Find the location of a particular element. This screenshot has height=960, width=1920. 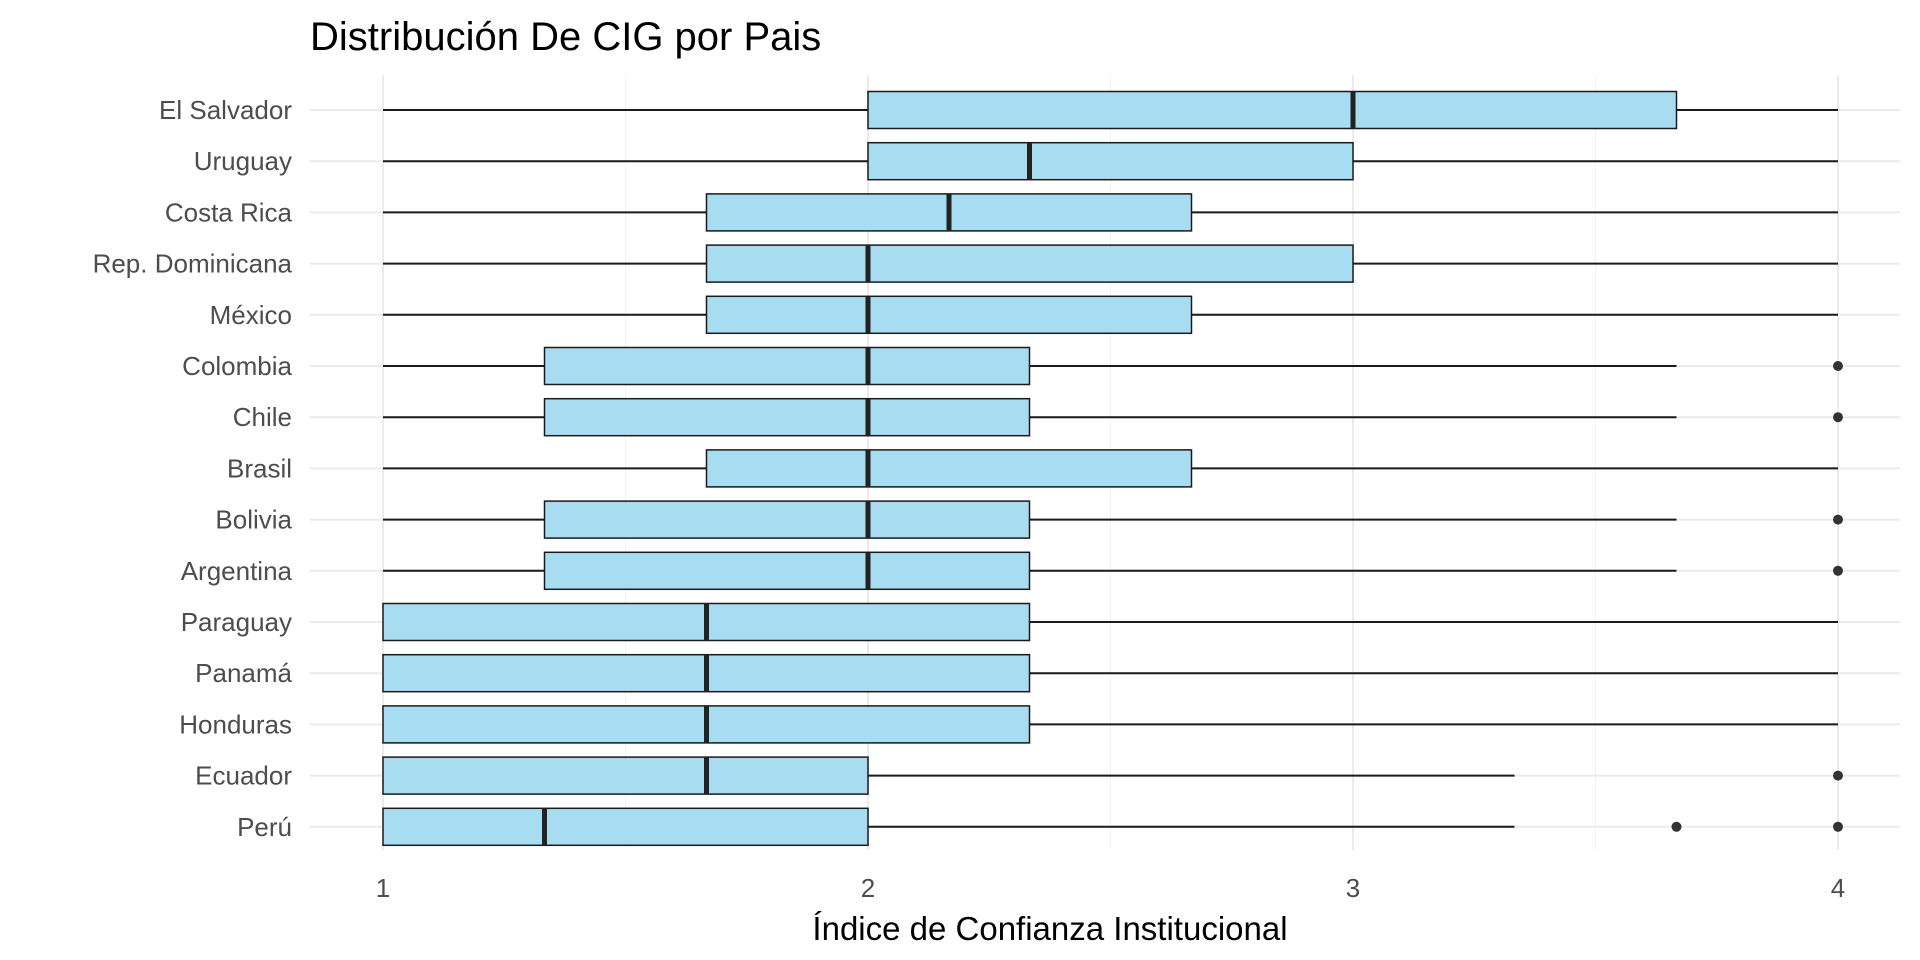

y-tick-label: Bolivia is located at coordinates (253, 520).